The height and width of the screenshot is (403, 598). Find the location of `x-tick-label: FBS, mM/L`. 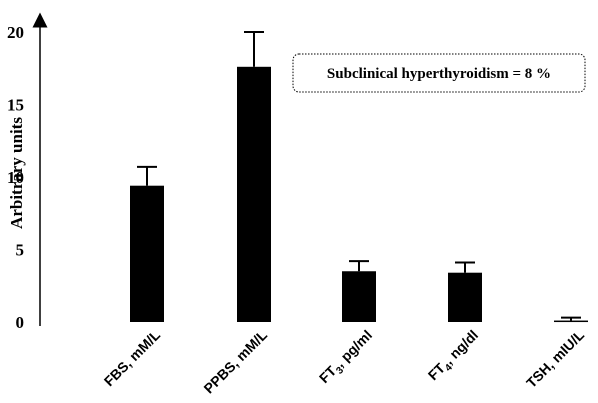

x-tick-label: FBS, mM/L is located at coordinates (132, 357).